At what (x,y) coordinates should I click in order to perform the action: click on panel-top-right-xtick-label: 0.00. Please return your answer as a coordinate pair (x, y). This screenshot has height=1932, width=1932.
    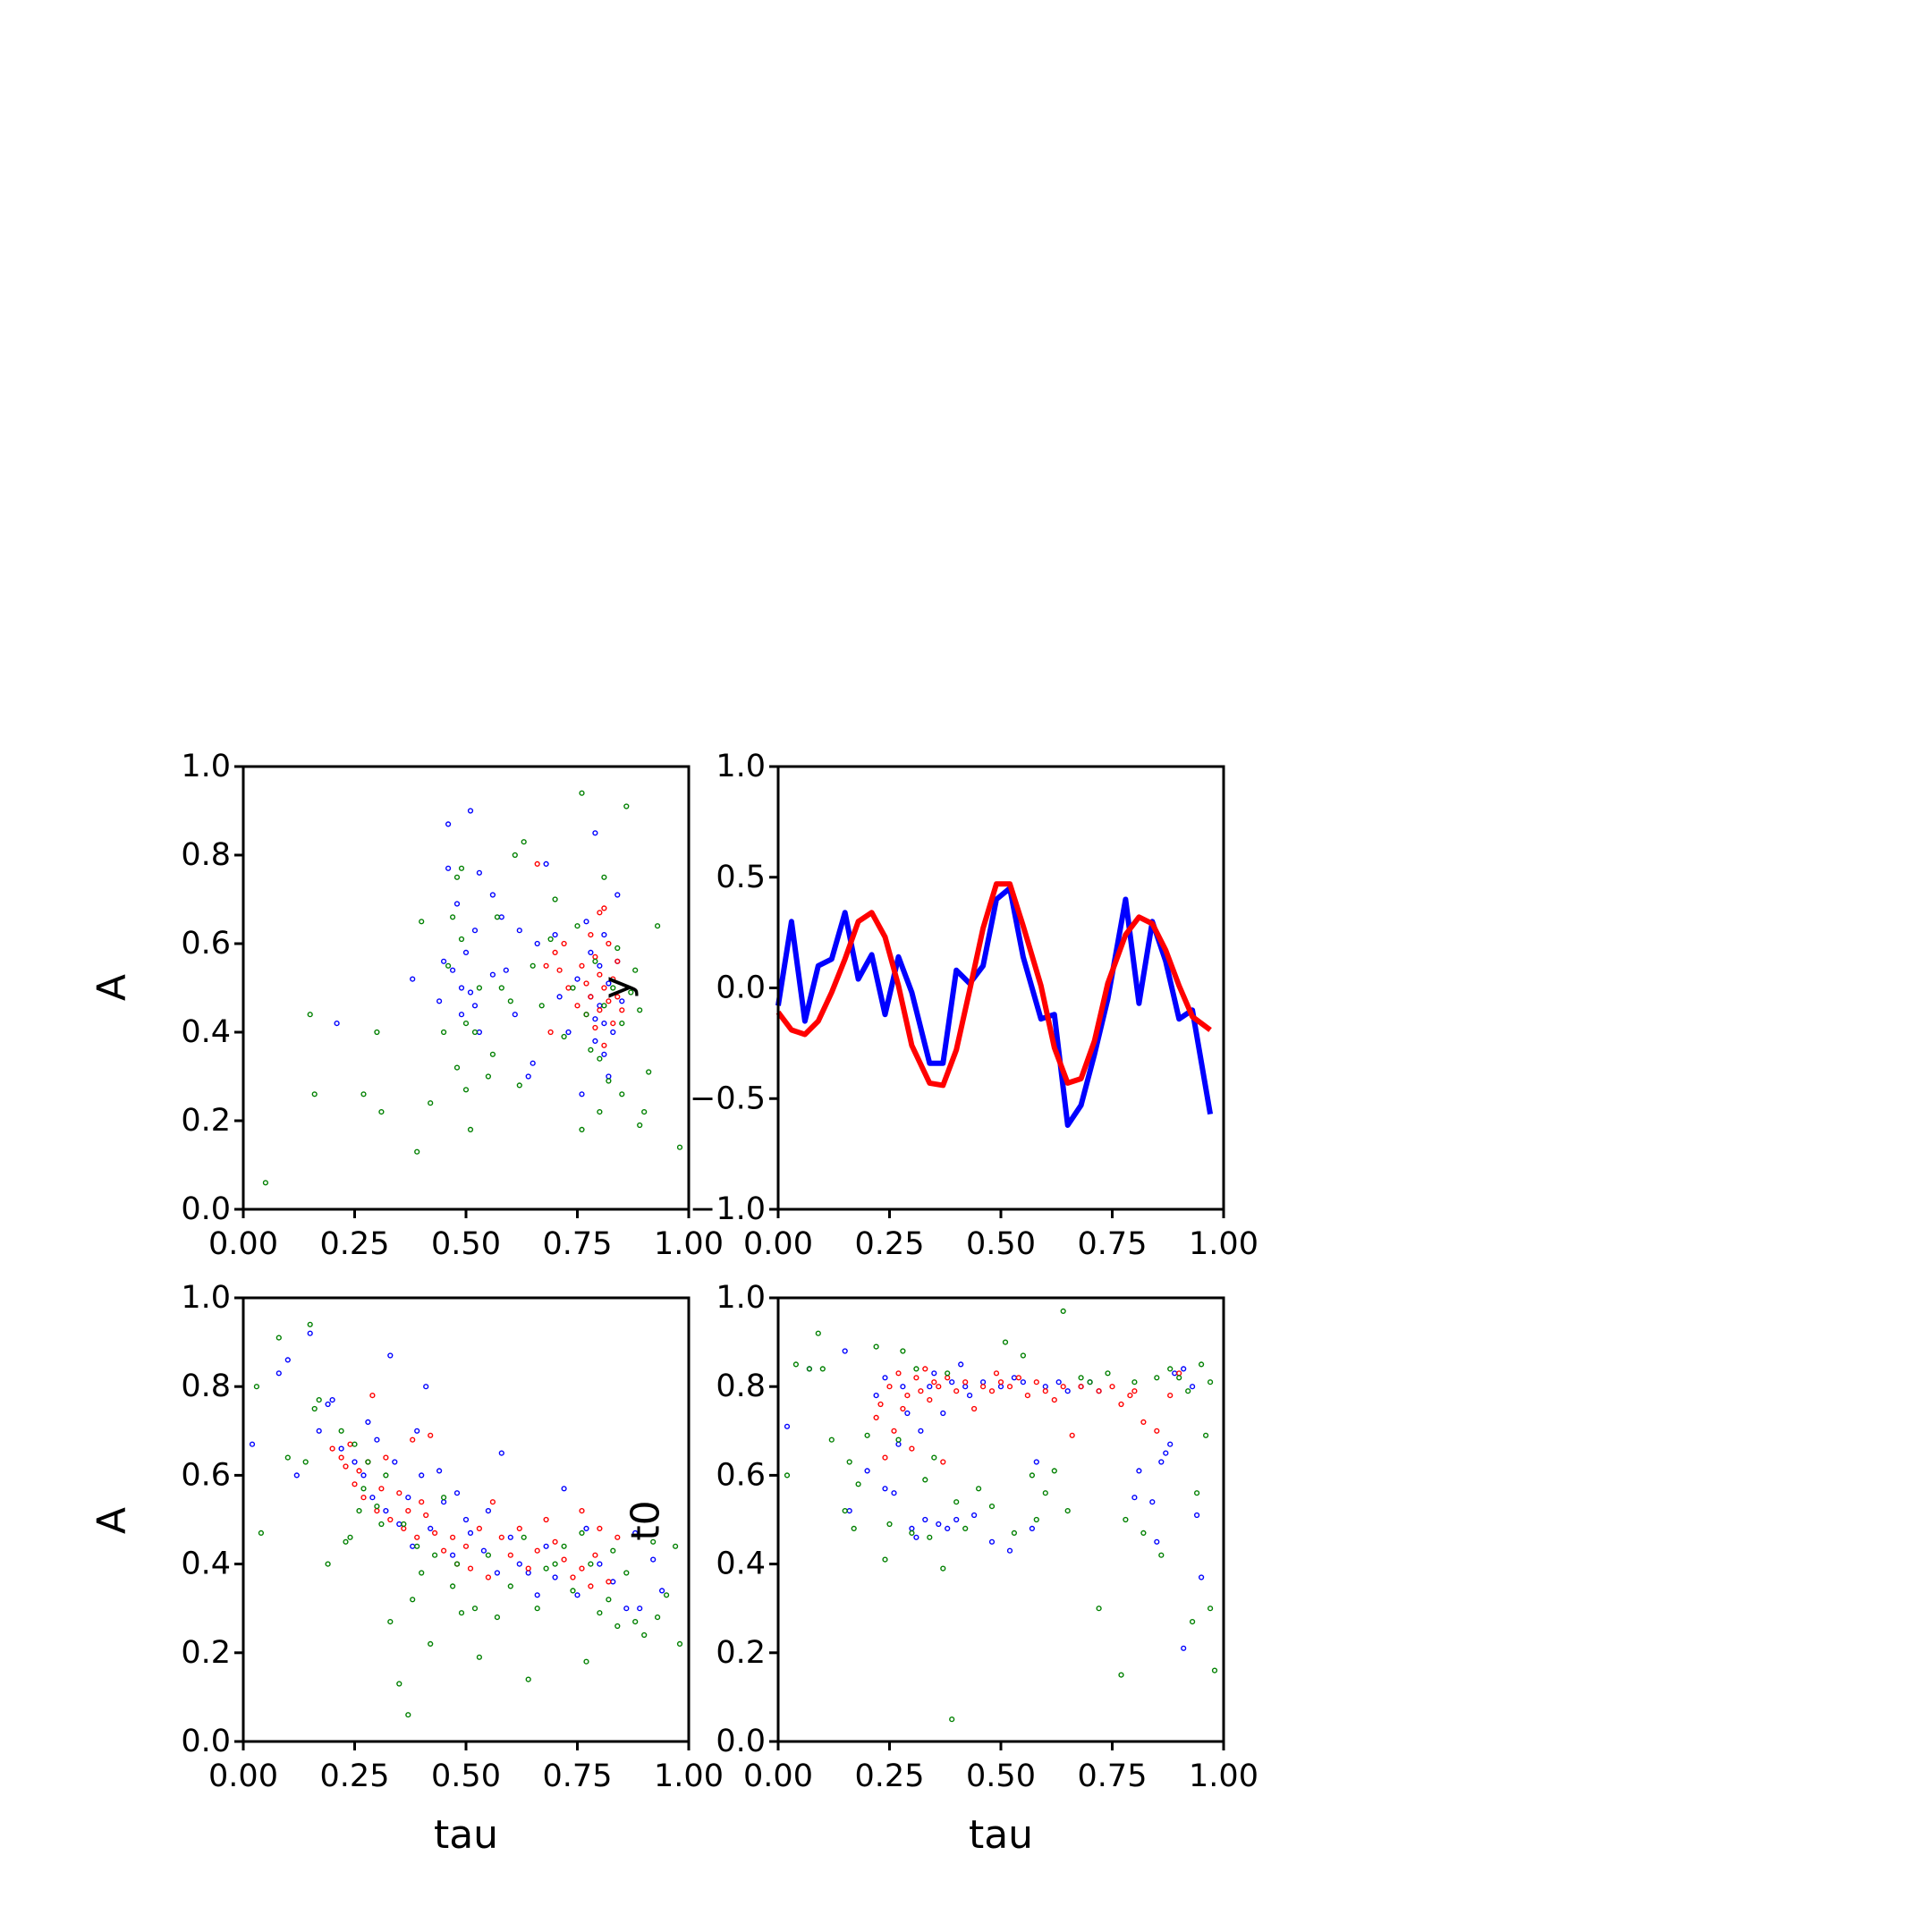
    Looking at the image, I should click on (778, 1244).